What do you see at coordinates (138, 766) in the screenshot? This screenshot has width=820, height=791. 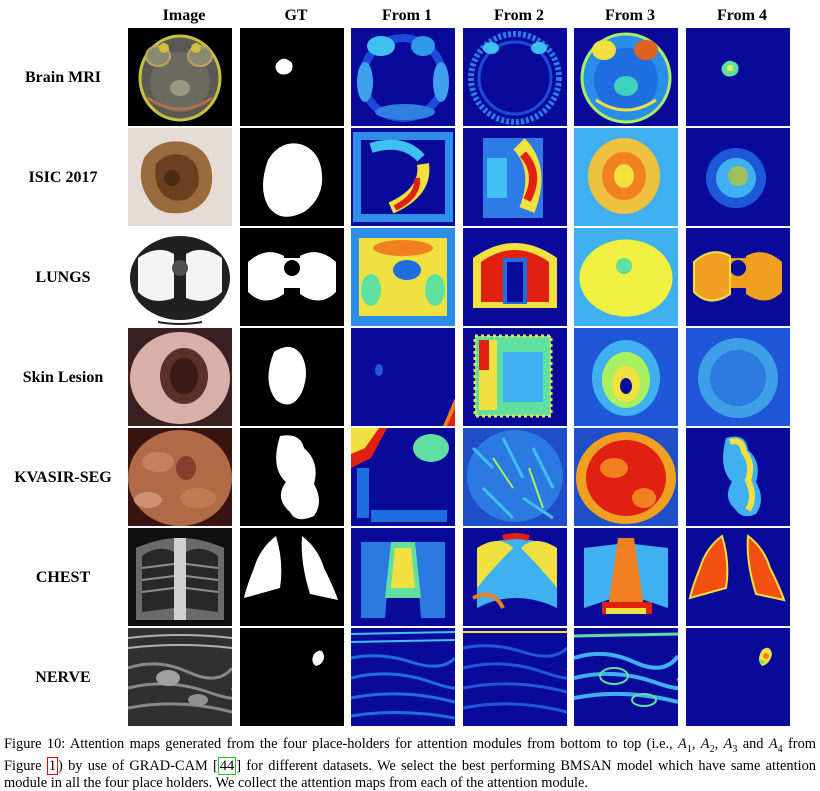 I see `caption-text-3: ) by use of GRAD-CAM [` at bounding box center [138, 766].